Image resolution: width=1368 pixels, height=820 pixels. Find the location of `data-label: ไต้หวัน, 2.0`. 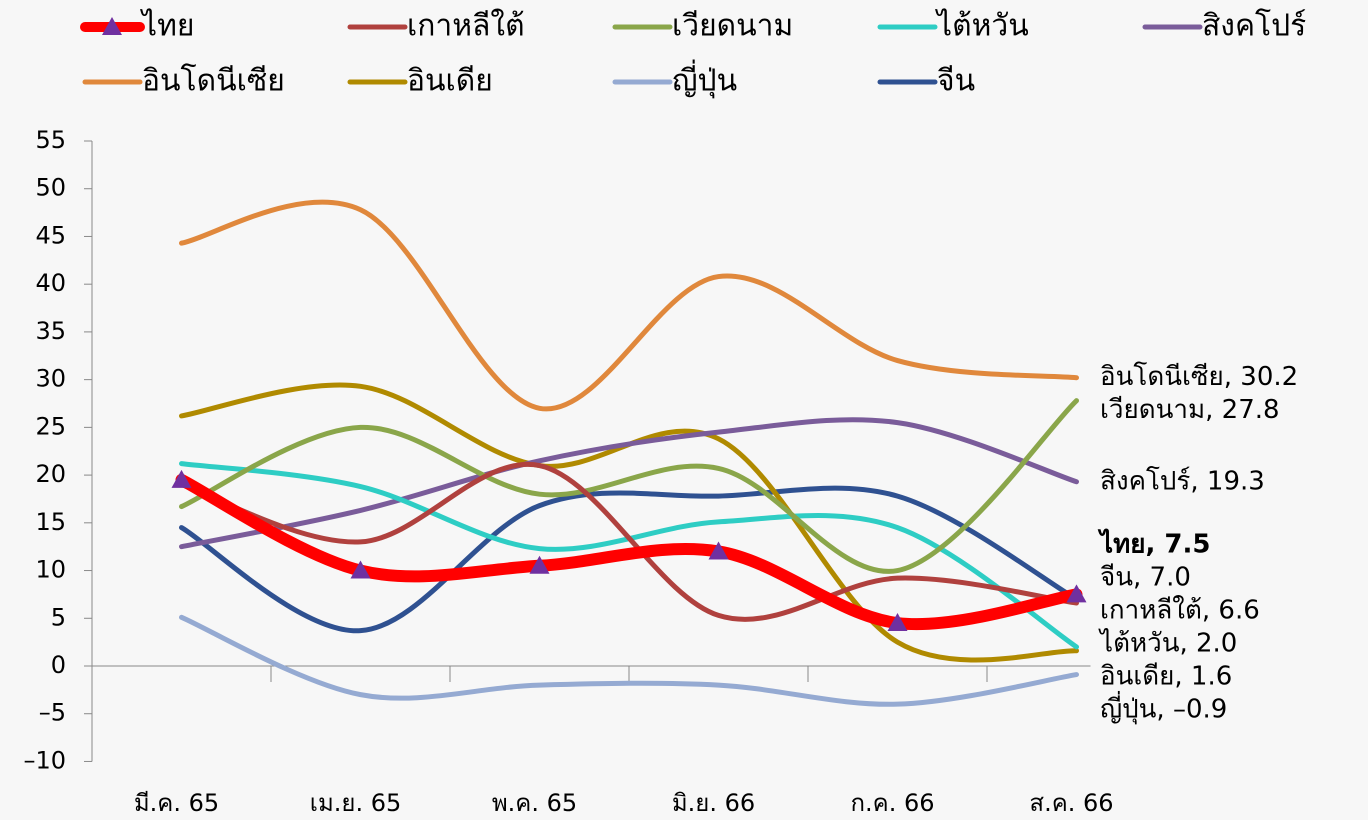

data-label: ไต้หวัน, 2.0 is located at coordinates (1167, 643).